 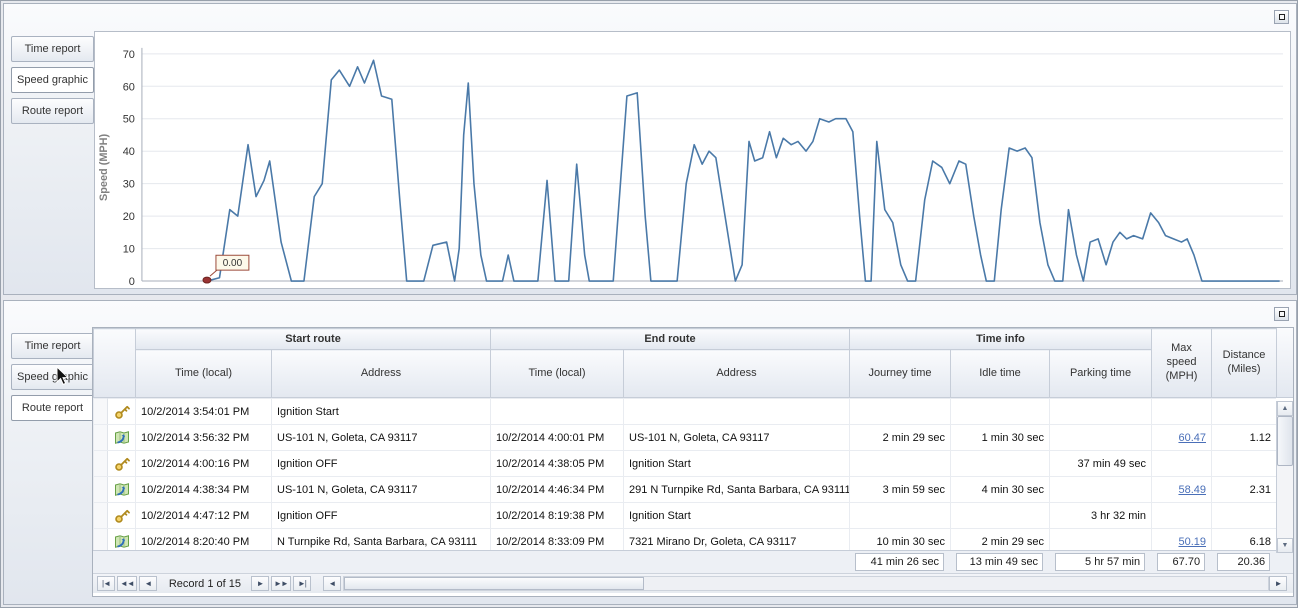 I want to click on prev-page-button: ◄◄, so click(x=127, y=583).